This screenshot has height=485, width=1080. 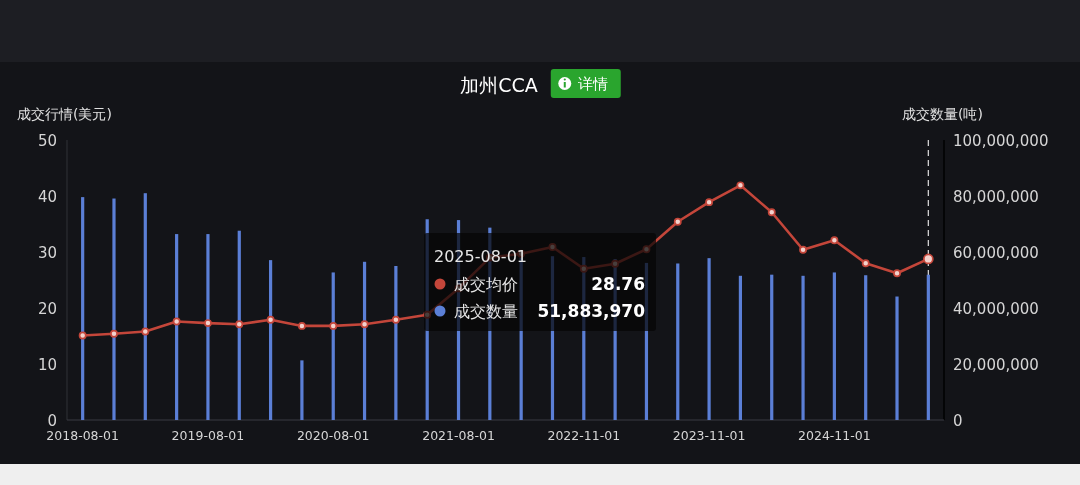 I want to click on y2-tick-label: 40,000,000, so click(x=996, y=308).